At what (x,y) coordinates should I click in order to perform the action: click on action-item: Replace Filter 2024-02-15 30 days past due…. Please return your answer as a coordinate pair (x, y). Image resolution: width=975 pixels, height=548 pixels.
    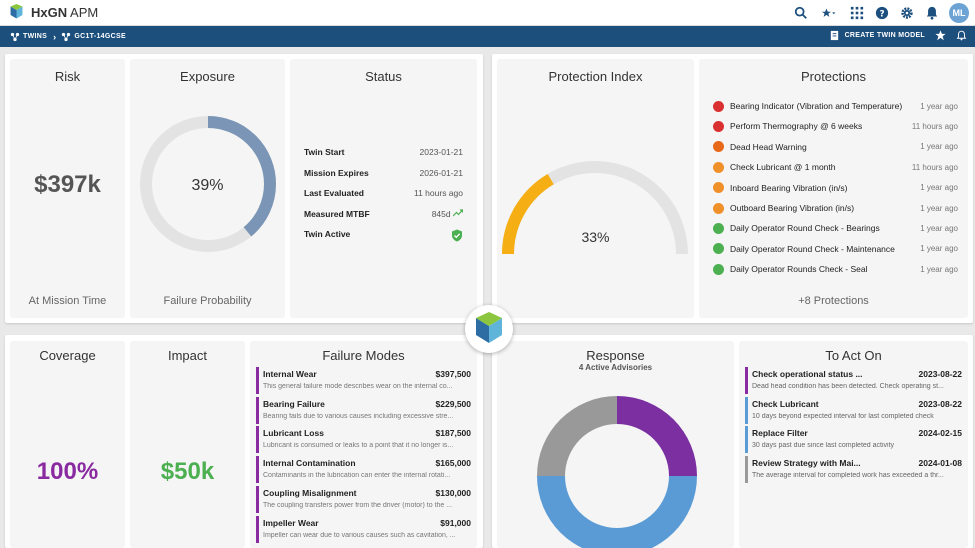
    Looking at the image, I should click on (853, 440).